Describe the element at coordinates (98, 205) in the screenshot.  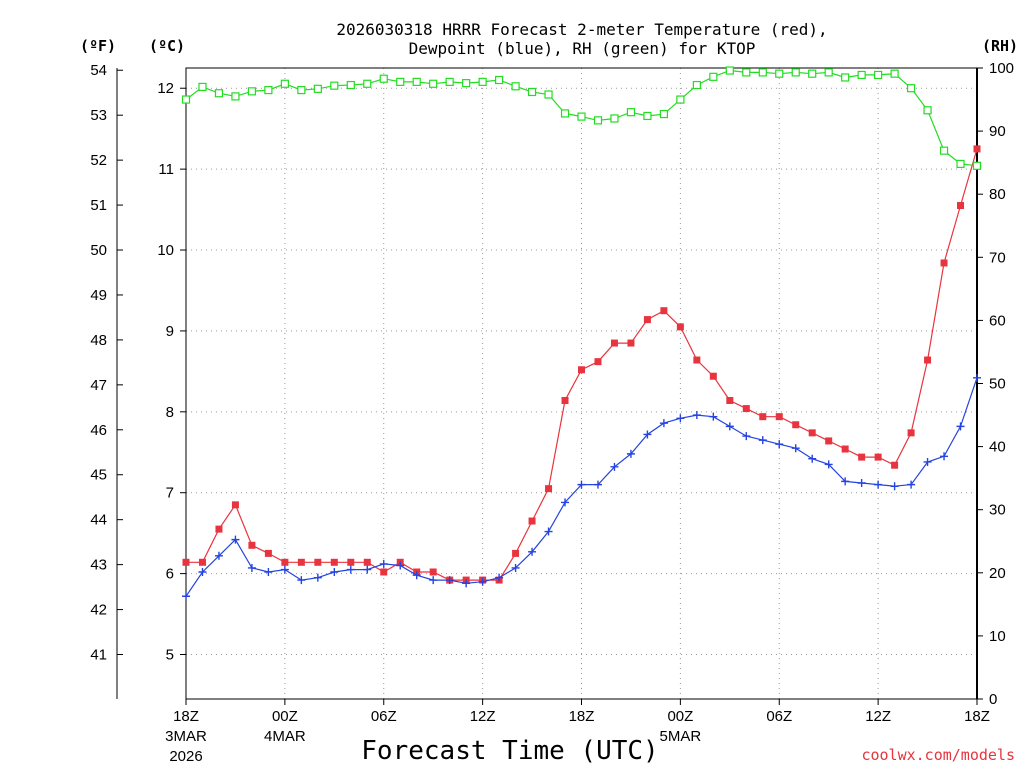
I see `fahrenheit-tick-label: 51` at that location.